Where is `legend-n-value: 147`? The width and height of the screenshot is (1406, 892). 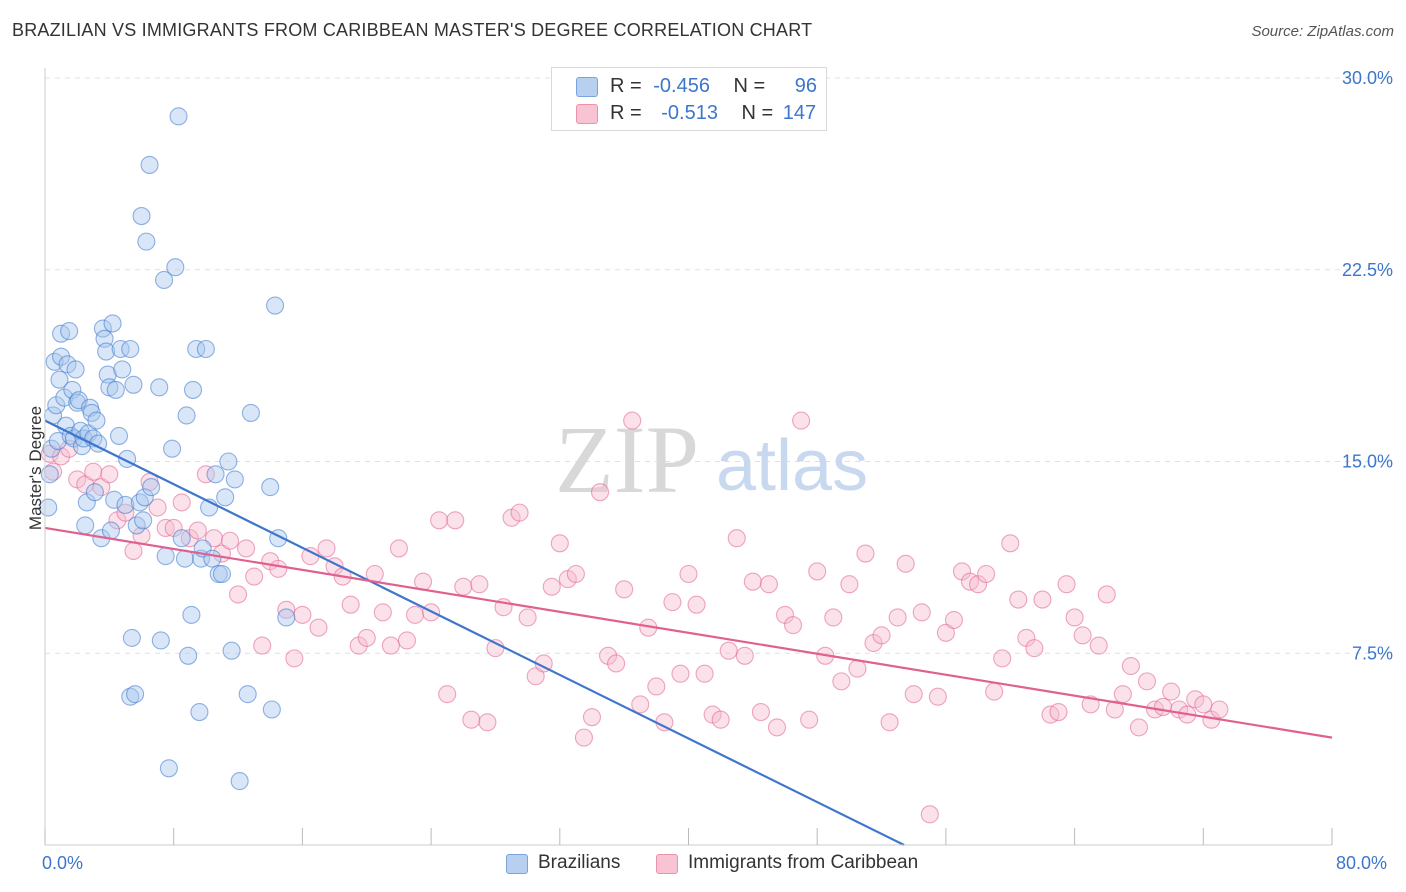 legend-n-value: 147 is located at coordinates (799, 113).